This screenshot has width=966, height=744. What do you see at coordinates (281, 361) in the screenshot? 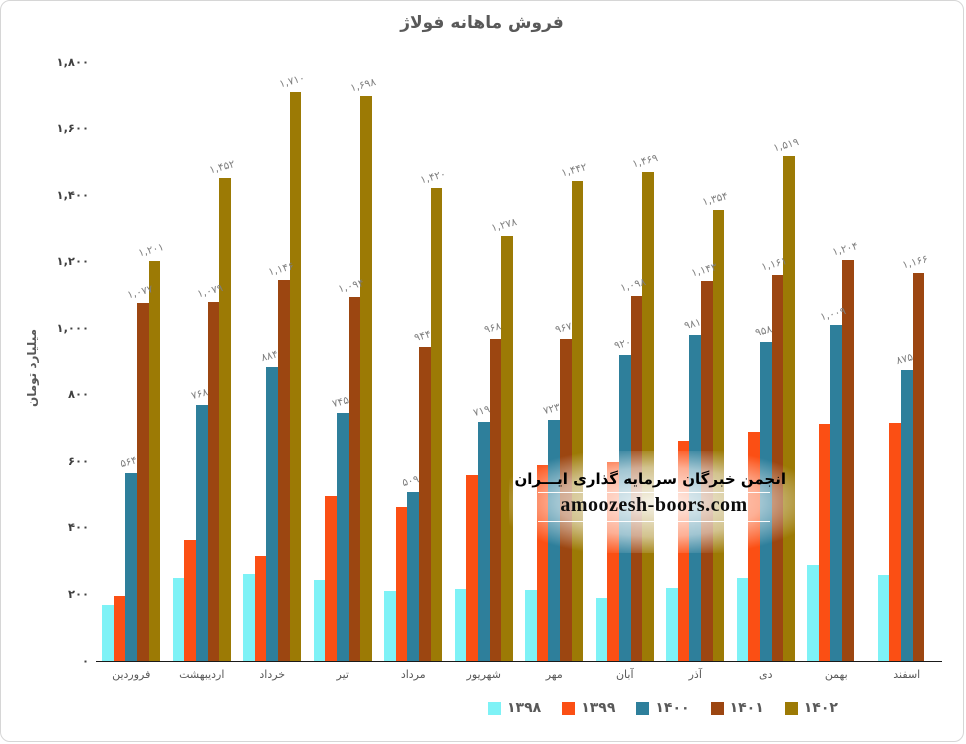
I see `bar-slot: ۱,۱۴۶` at bounding box center [281, 361].